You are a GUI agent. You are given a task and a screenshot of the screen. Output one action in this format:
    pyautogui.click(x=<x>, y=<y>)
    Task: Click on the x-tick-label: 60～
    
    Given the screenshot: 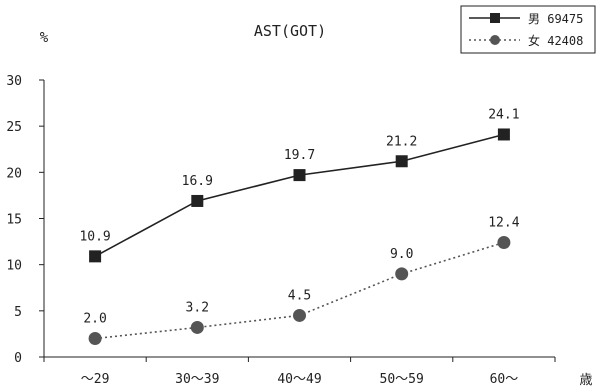 What is the action you would take?
    pyautogui.click(x=504, y=379)
    